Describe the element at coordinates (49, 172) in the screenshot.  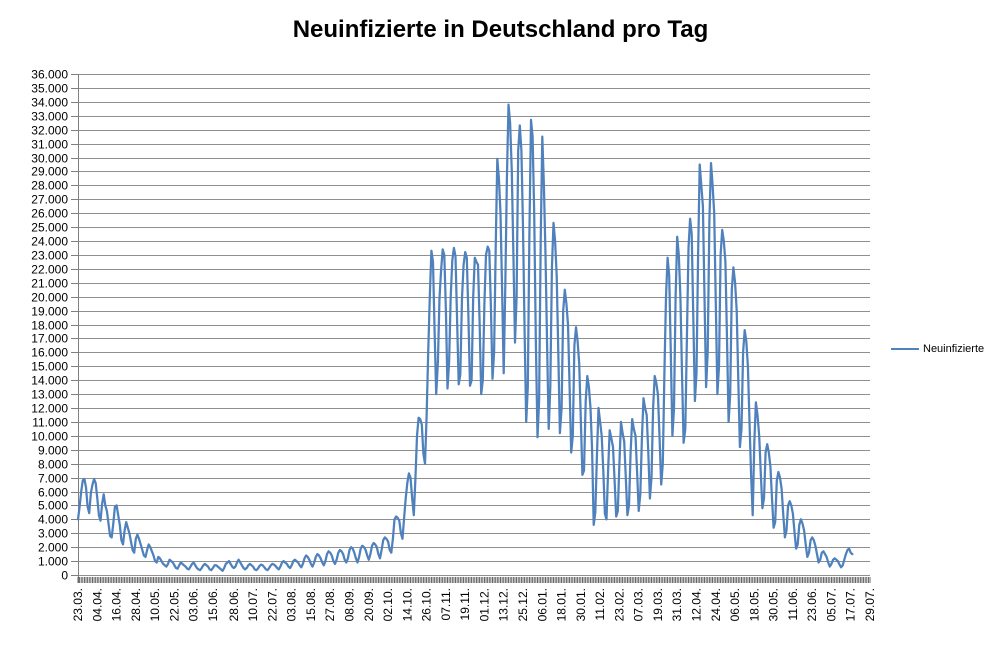
I see `y-tick-label: 29.000` at that location.